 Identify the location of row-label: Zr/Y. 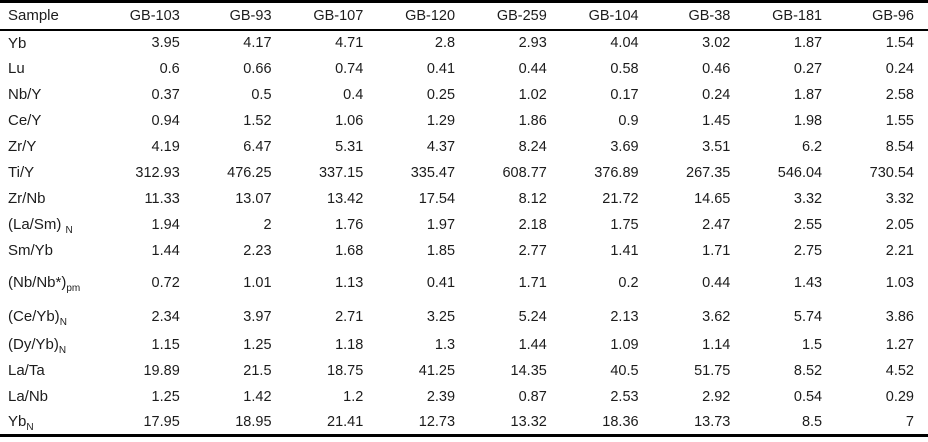
(51, 147).